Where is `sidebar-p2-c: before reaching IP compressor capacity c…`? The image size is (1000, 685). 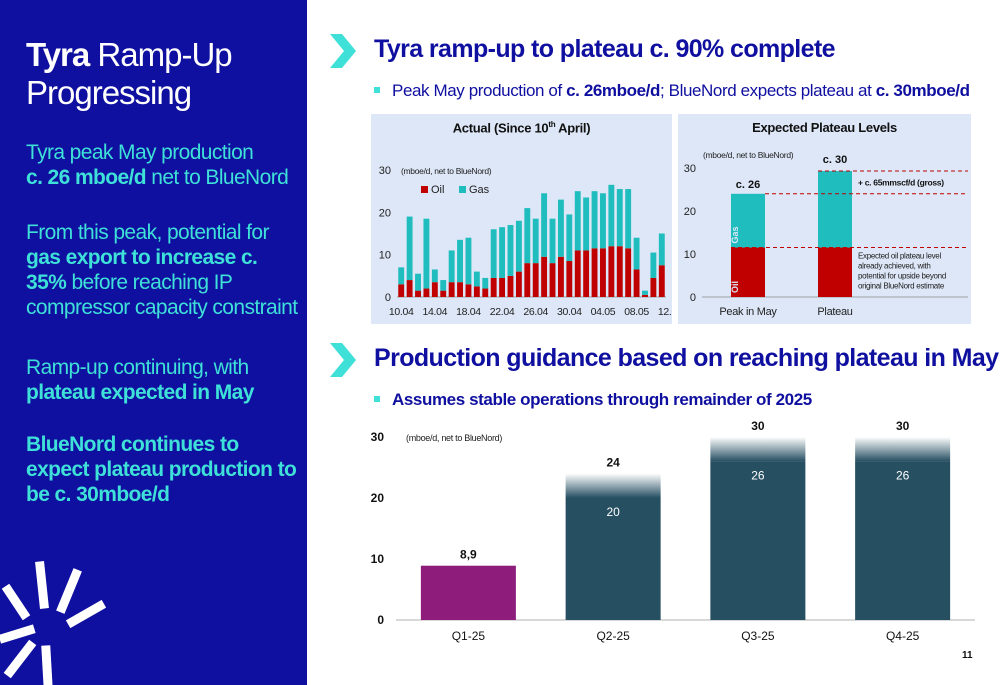
sidebar-p2-c: before reaching IP compressor capacity c… is located at coordinates (162, 295).